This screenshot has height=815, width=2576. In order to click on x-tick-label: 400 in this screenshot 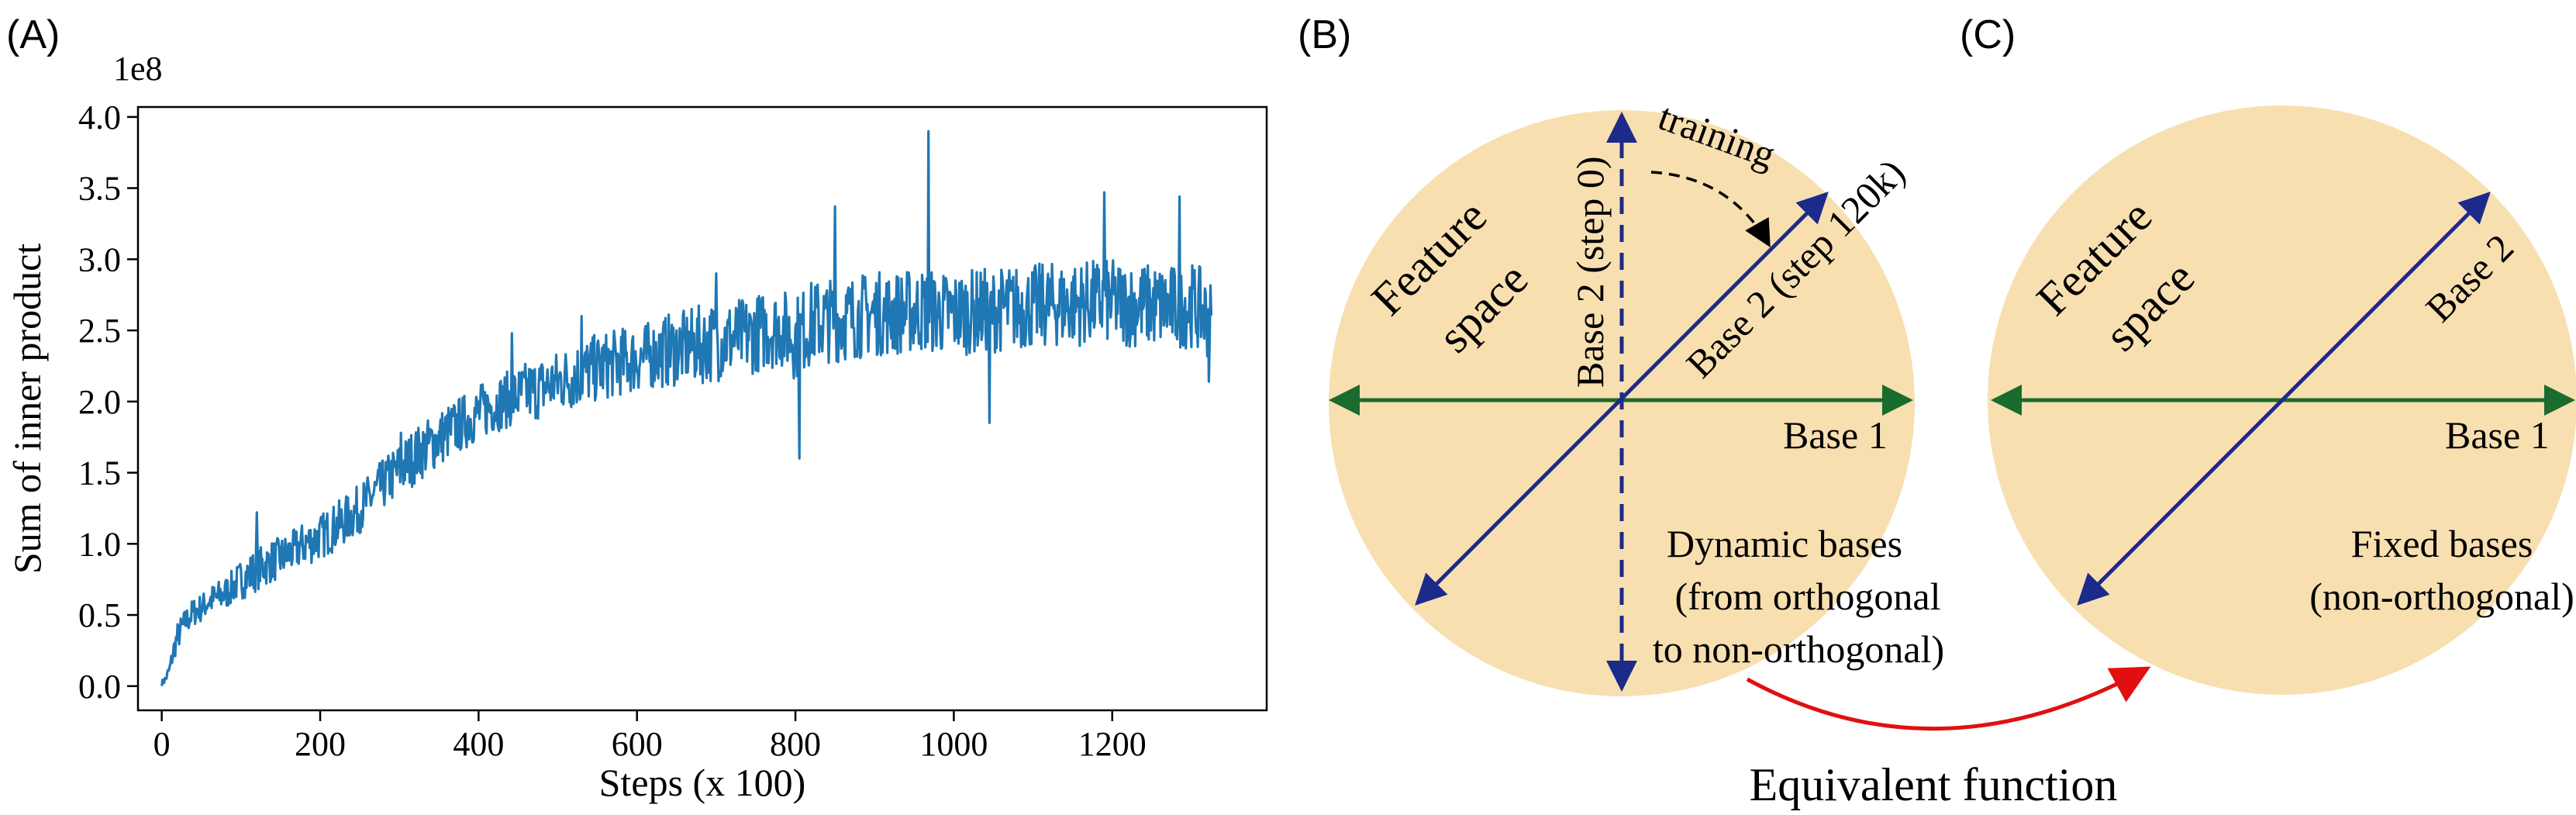, I will do `click(478, 744)`.